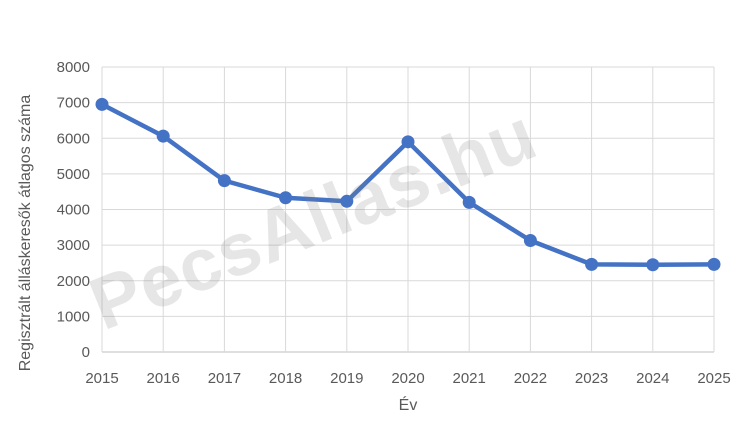 This screenshot has width=744, height=435. I want to click on x-tick-label: 2015, so click(101, 378).